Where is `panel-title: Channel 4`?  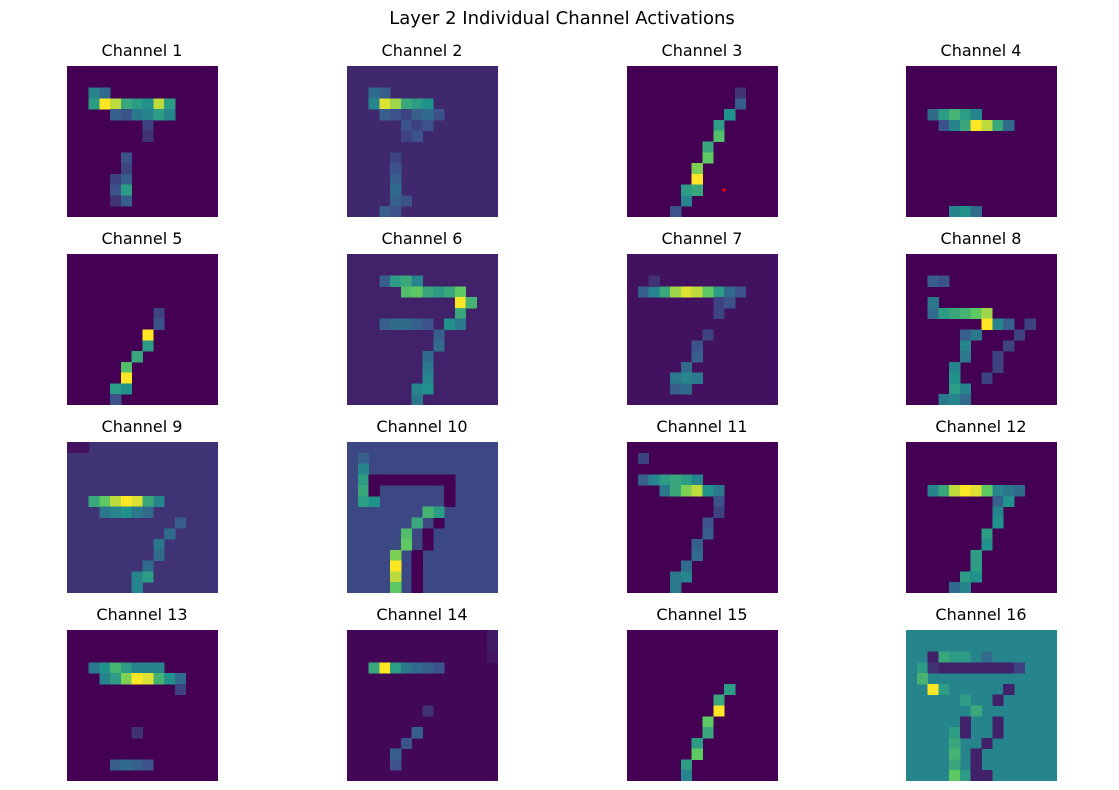
panel-title: Channel 4 is located at coordinates (981, 50).